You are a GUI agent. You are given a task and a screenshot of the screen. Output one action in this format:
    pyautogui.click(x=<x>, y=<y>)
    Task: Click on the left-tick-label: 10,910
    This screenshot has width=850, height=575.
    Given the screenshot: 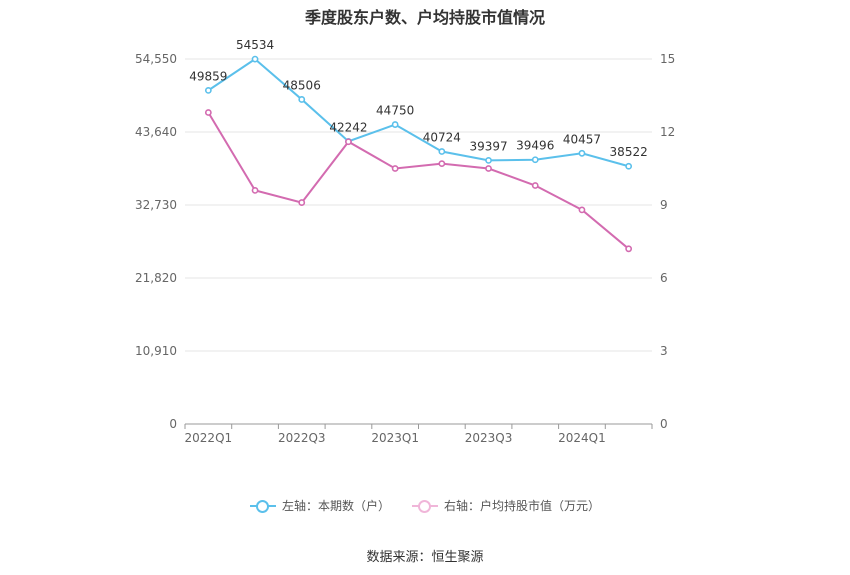 What is the action you would take?
    pyautogui.click(x=156, y=351)
    